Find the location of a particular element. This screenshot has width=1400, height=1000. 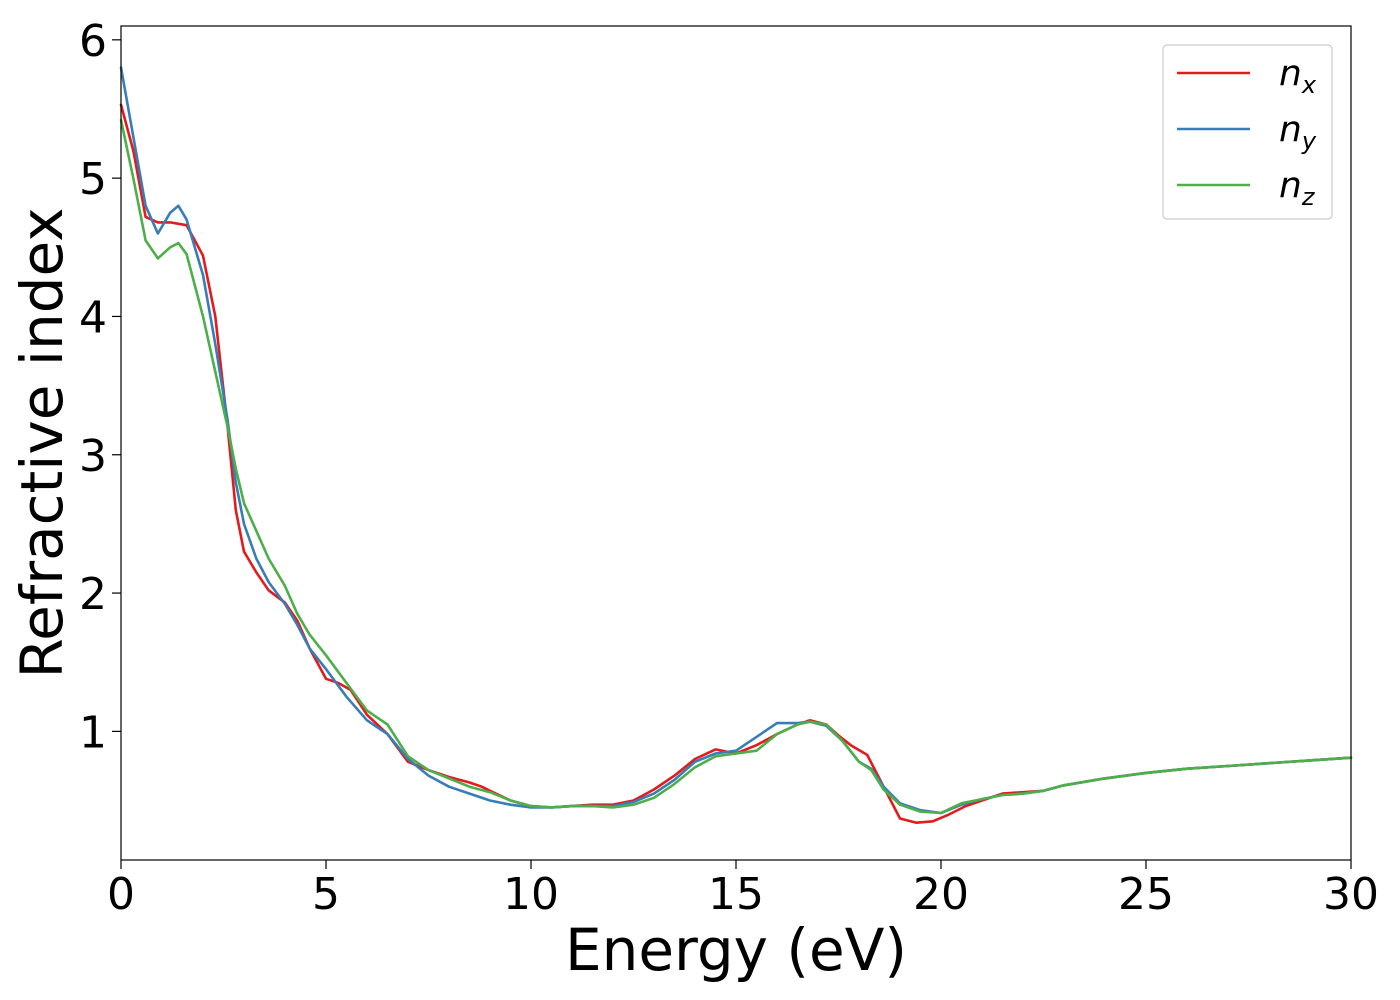

x-tick-label: 25 is located at coordinates (1146, 894).